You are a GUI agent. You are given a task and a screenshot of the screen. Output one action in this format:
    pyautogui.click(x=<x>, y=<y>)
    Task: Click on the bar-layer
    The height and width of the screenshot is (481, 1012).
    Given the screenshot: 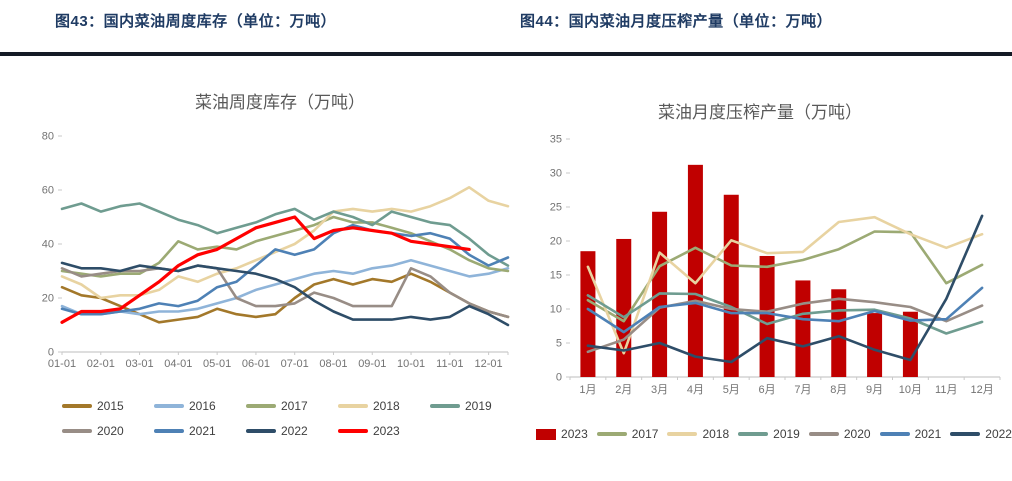 What is the action you would take?
    pyautogui.click(x=749, y=270)
    